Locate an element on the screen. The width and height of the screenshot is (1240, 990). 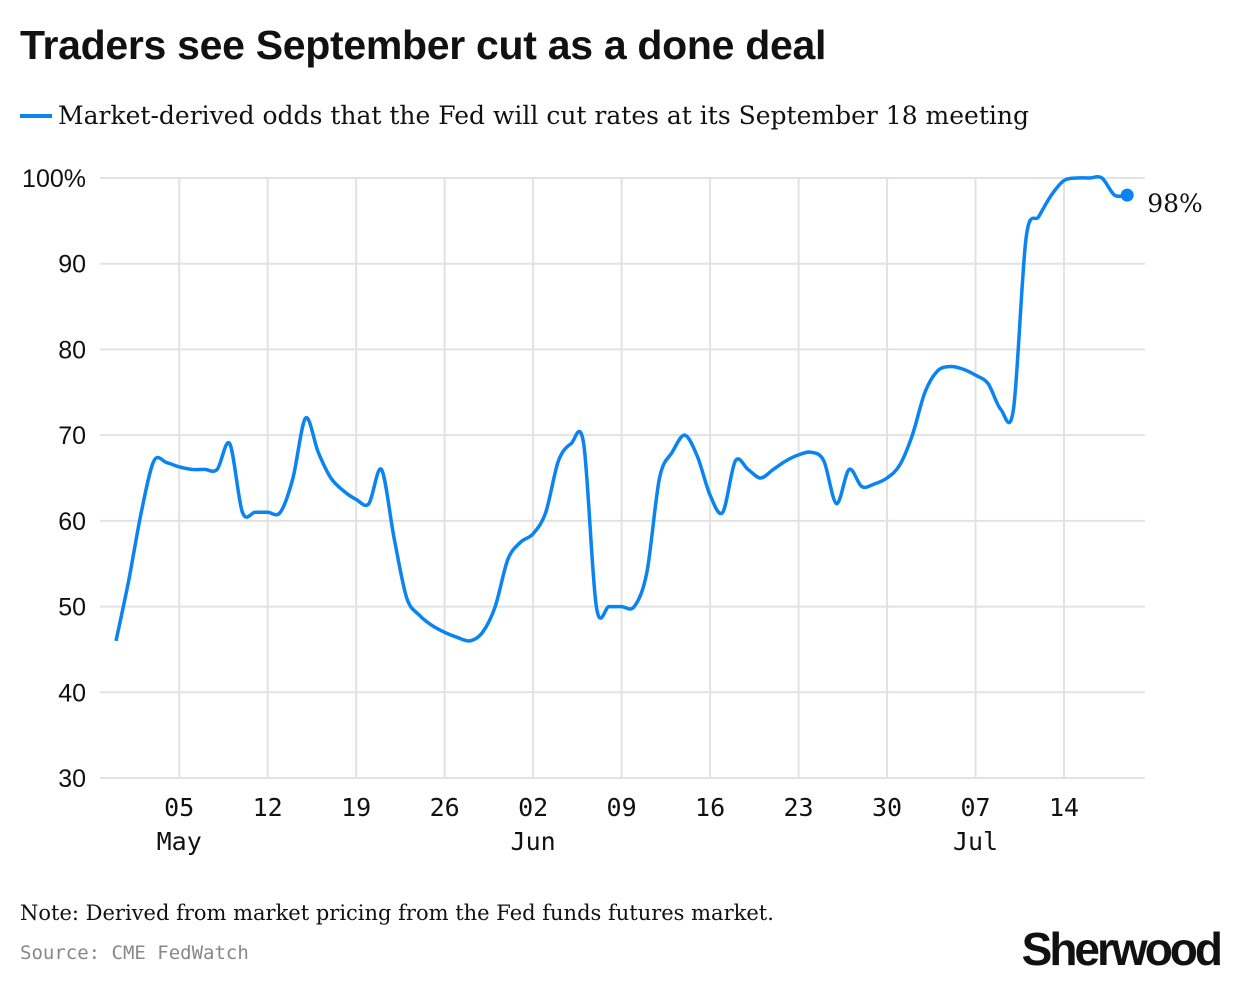
x-month-label: Jul is located at coordinates (975, 841).